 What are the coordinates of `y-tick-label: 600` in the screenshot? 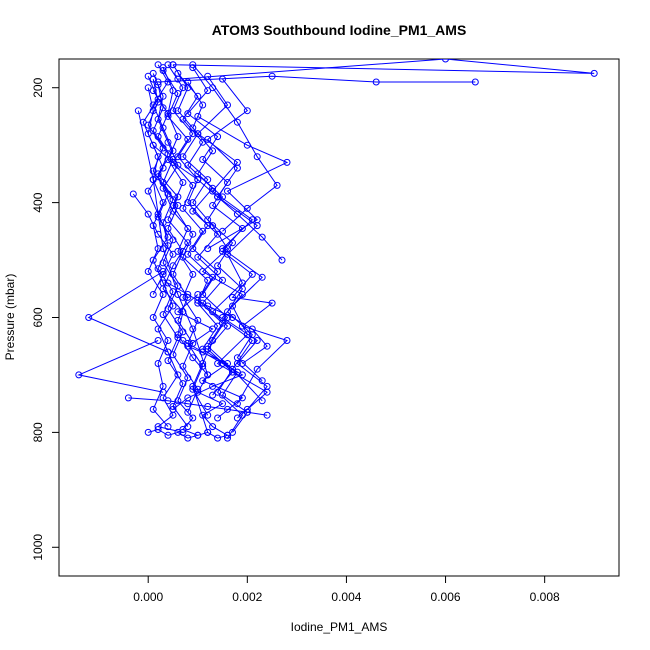 It's located at (38, 317).